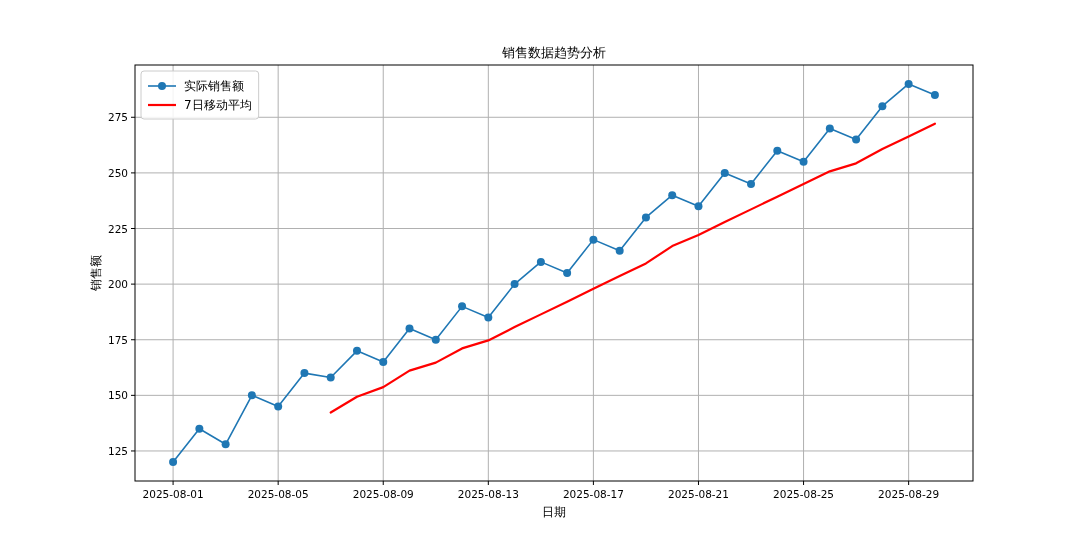 This screenshot has height=540, width=1080. What do you see at coordinates (117, 172) in the screenshot?
I see `y-tick-label: 250` at bounding box center [117, 172].